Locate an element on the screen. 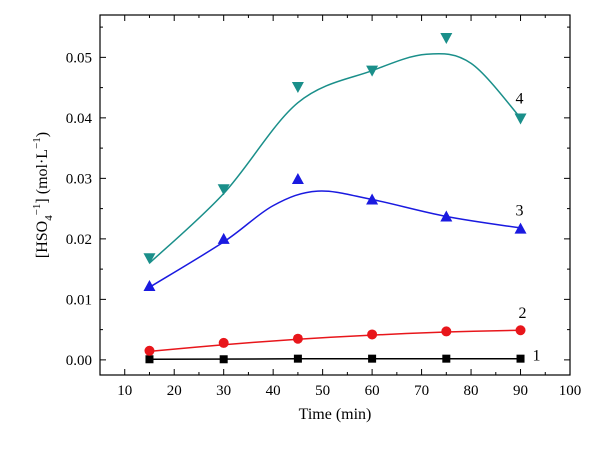  series-1-label: 1 is located at coordinates (537, 356).